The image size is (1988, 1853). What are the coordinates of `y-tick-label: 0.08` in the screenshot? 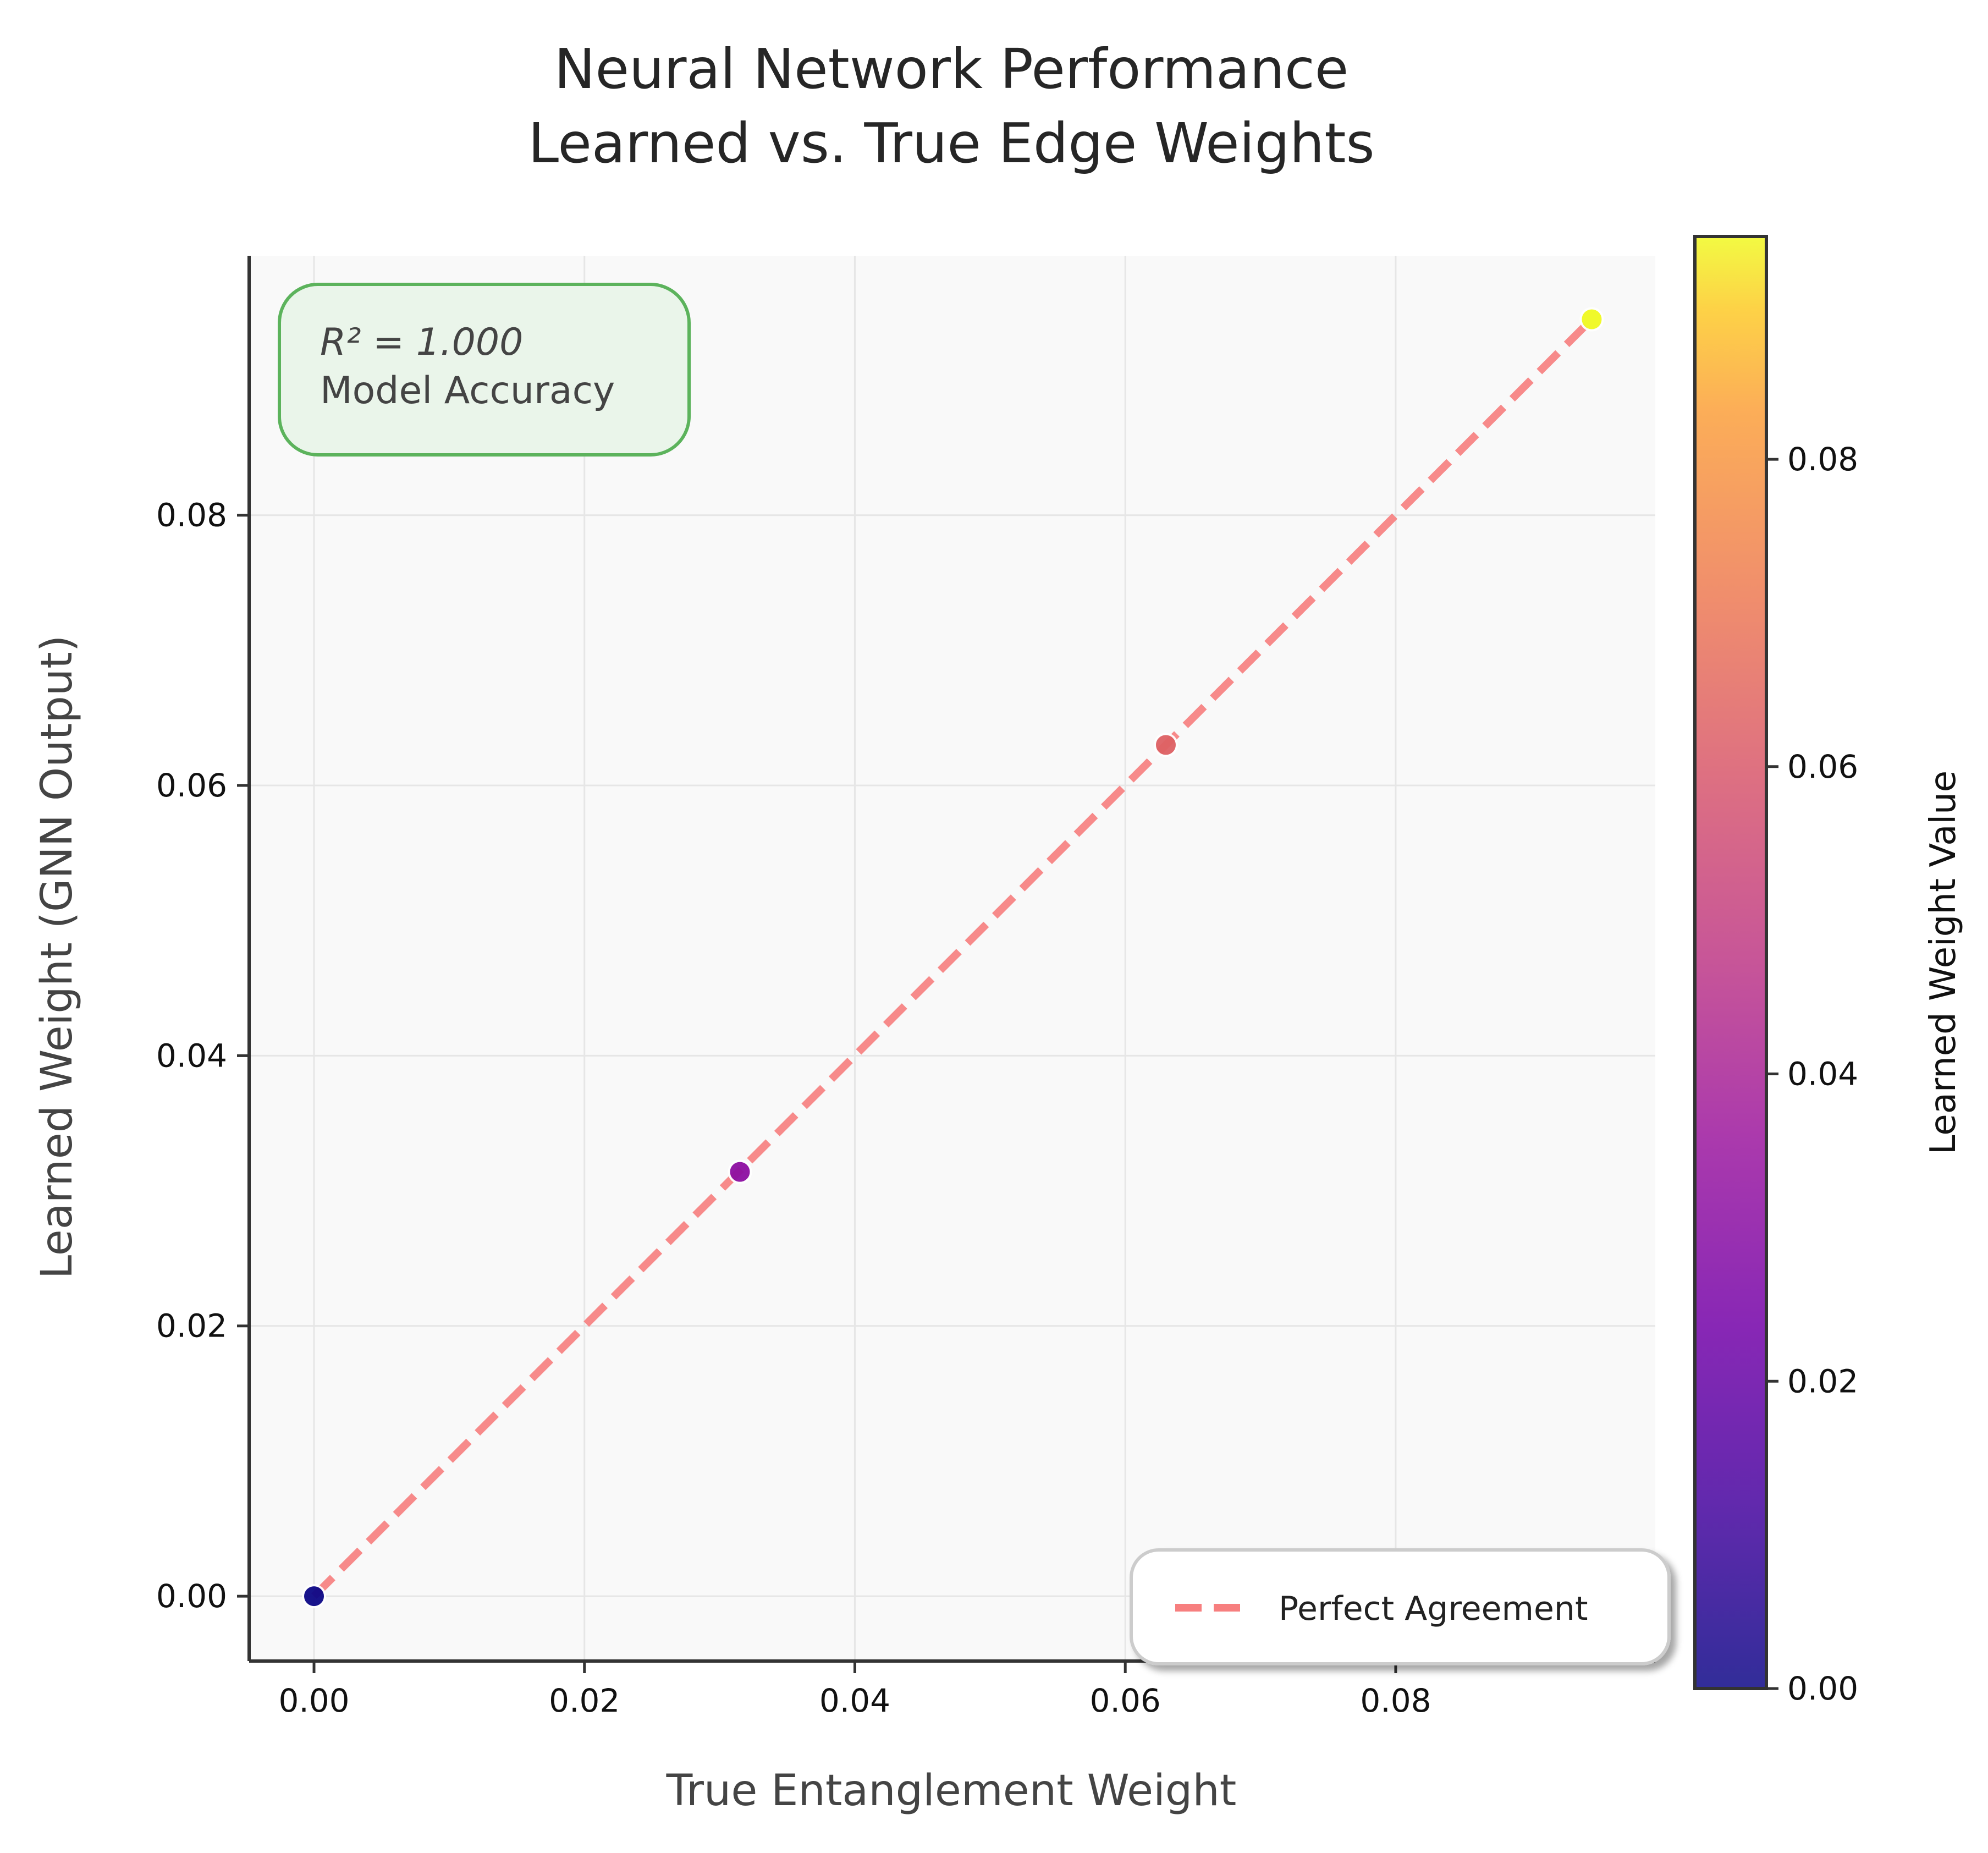 It's located at (192, 515).